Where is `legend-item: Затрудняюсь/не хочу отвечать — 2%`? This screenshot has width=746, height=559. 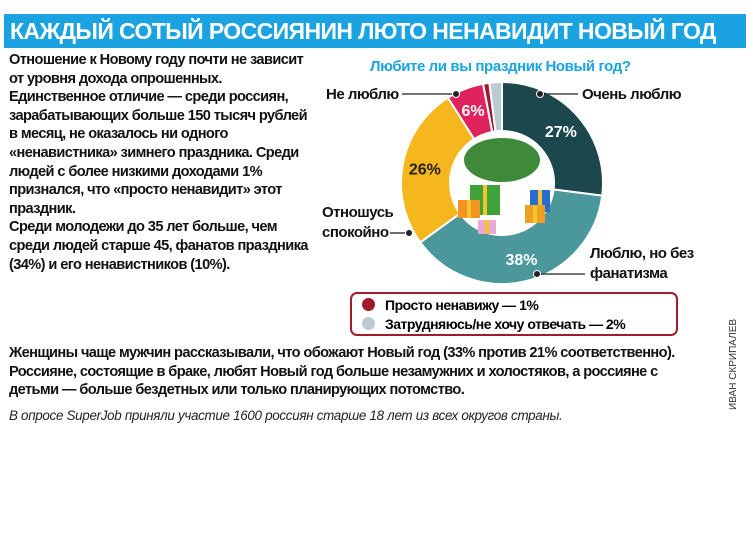
legend-item: Затрудняюсь/не хочу отвечать — 2% is located at coordinates (494, 324).